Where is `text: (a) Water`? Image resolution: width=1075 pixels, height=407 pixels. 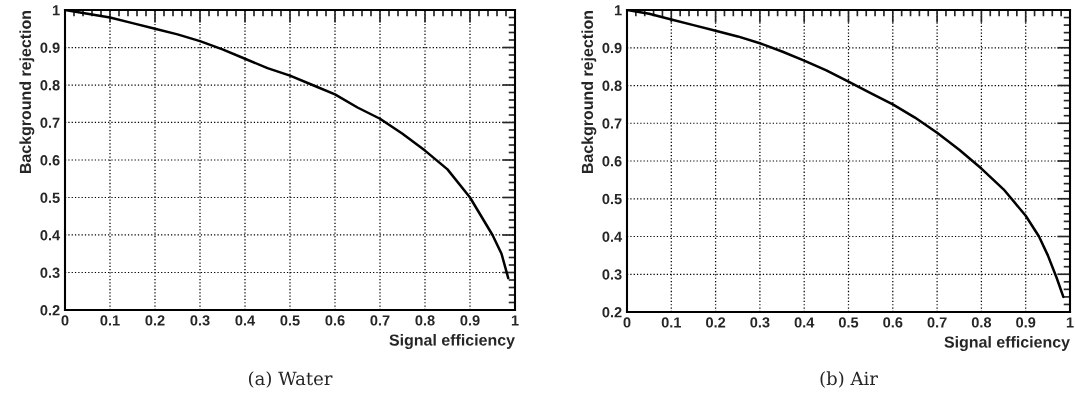 text: (a) Water is located at coordinates (290, 379).